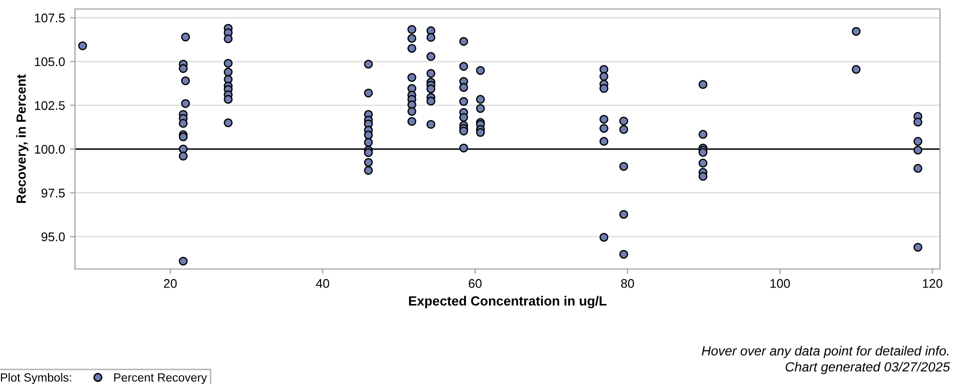  I want to click on x-tick-label: 60, so click(475, 283).